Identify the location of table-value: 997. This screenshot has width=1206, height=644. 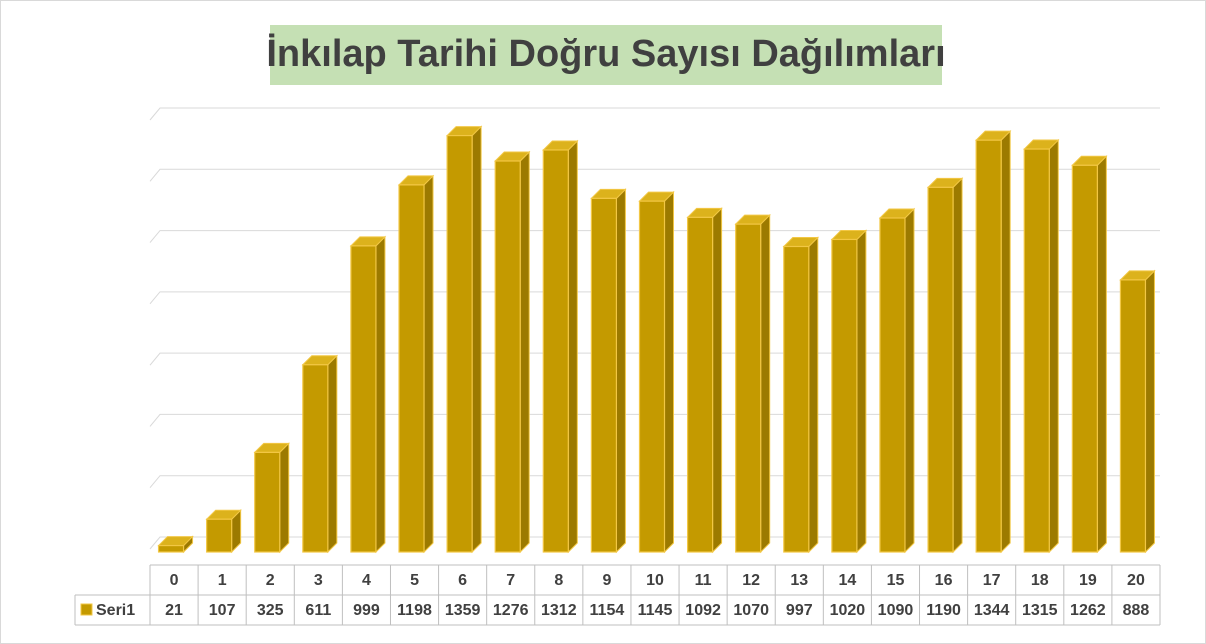
(799, 610).